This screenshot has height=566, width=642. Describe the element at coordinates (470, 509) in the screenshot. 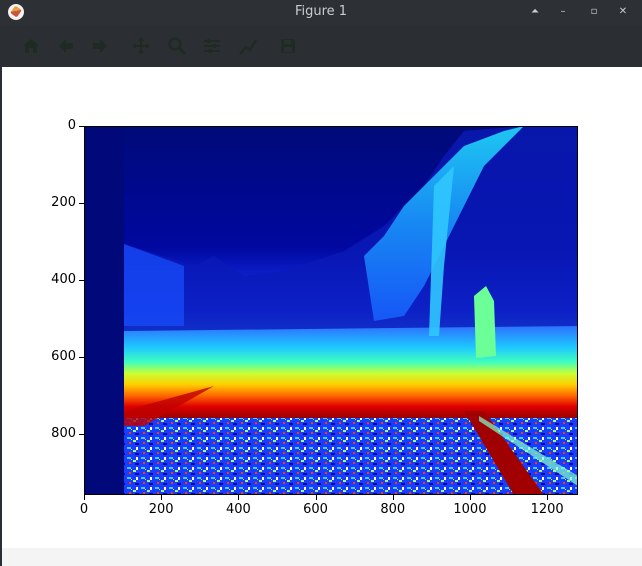

I see `x-tick-label: 1000` at that location.